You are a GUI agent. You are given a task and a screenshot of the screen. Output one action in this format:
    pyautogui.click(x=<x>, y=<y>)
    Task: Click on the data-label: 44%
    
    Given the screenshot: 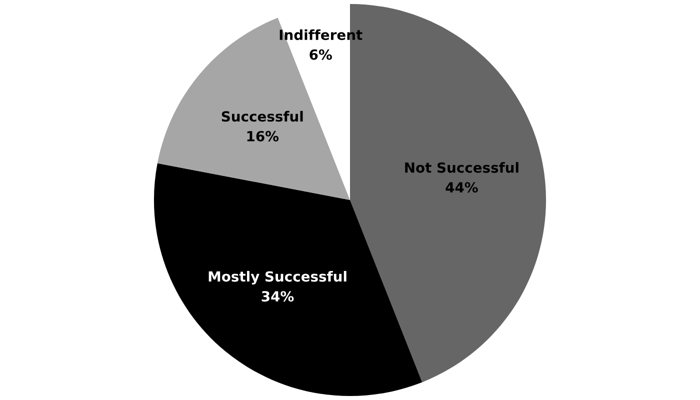 What is the action you would take?
    pyautogui.click(x=462, y=187)
    